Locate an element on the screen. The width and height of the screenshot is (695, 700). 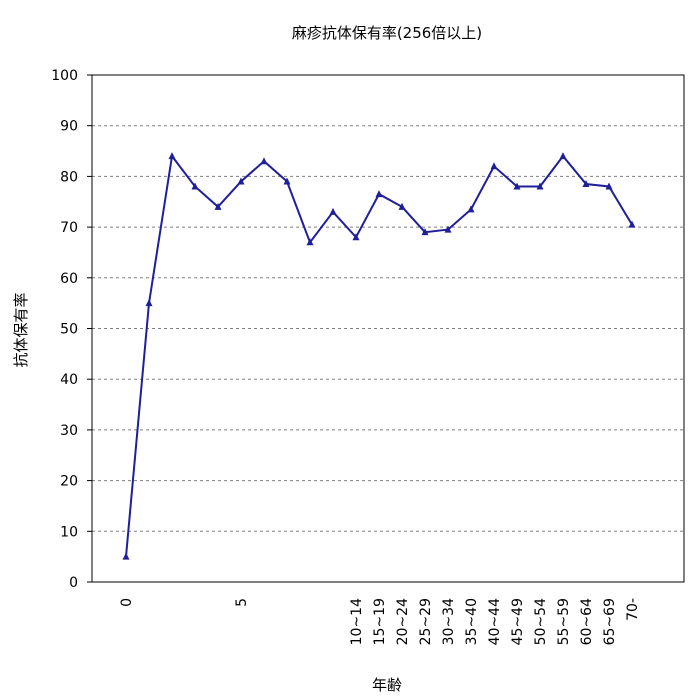
y-tick-label: 0 is located at coordinates (73, 583).